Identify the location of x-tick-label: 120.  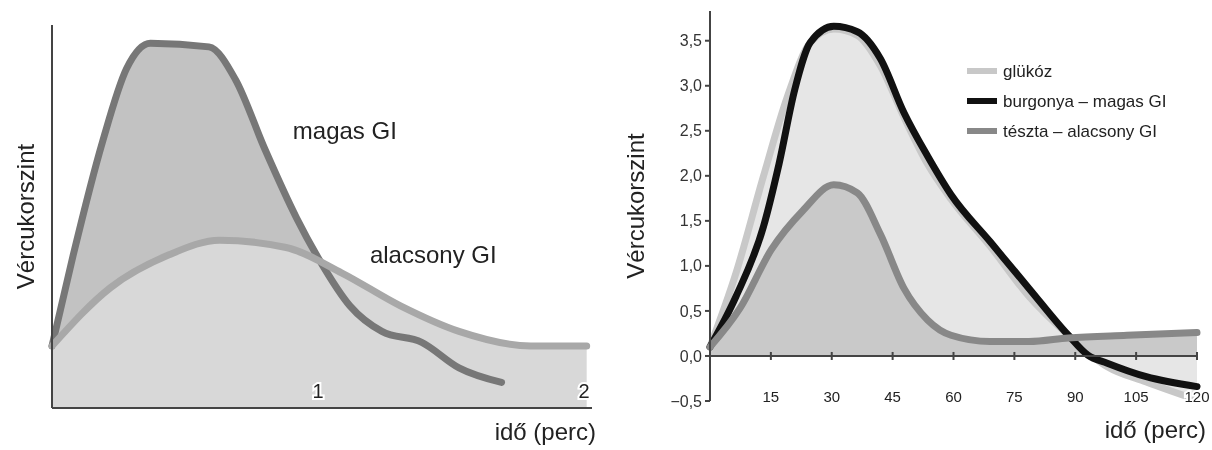
(1197, 396).